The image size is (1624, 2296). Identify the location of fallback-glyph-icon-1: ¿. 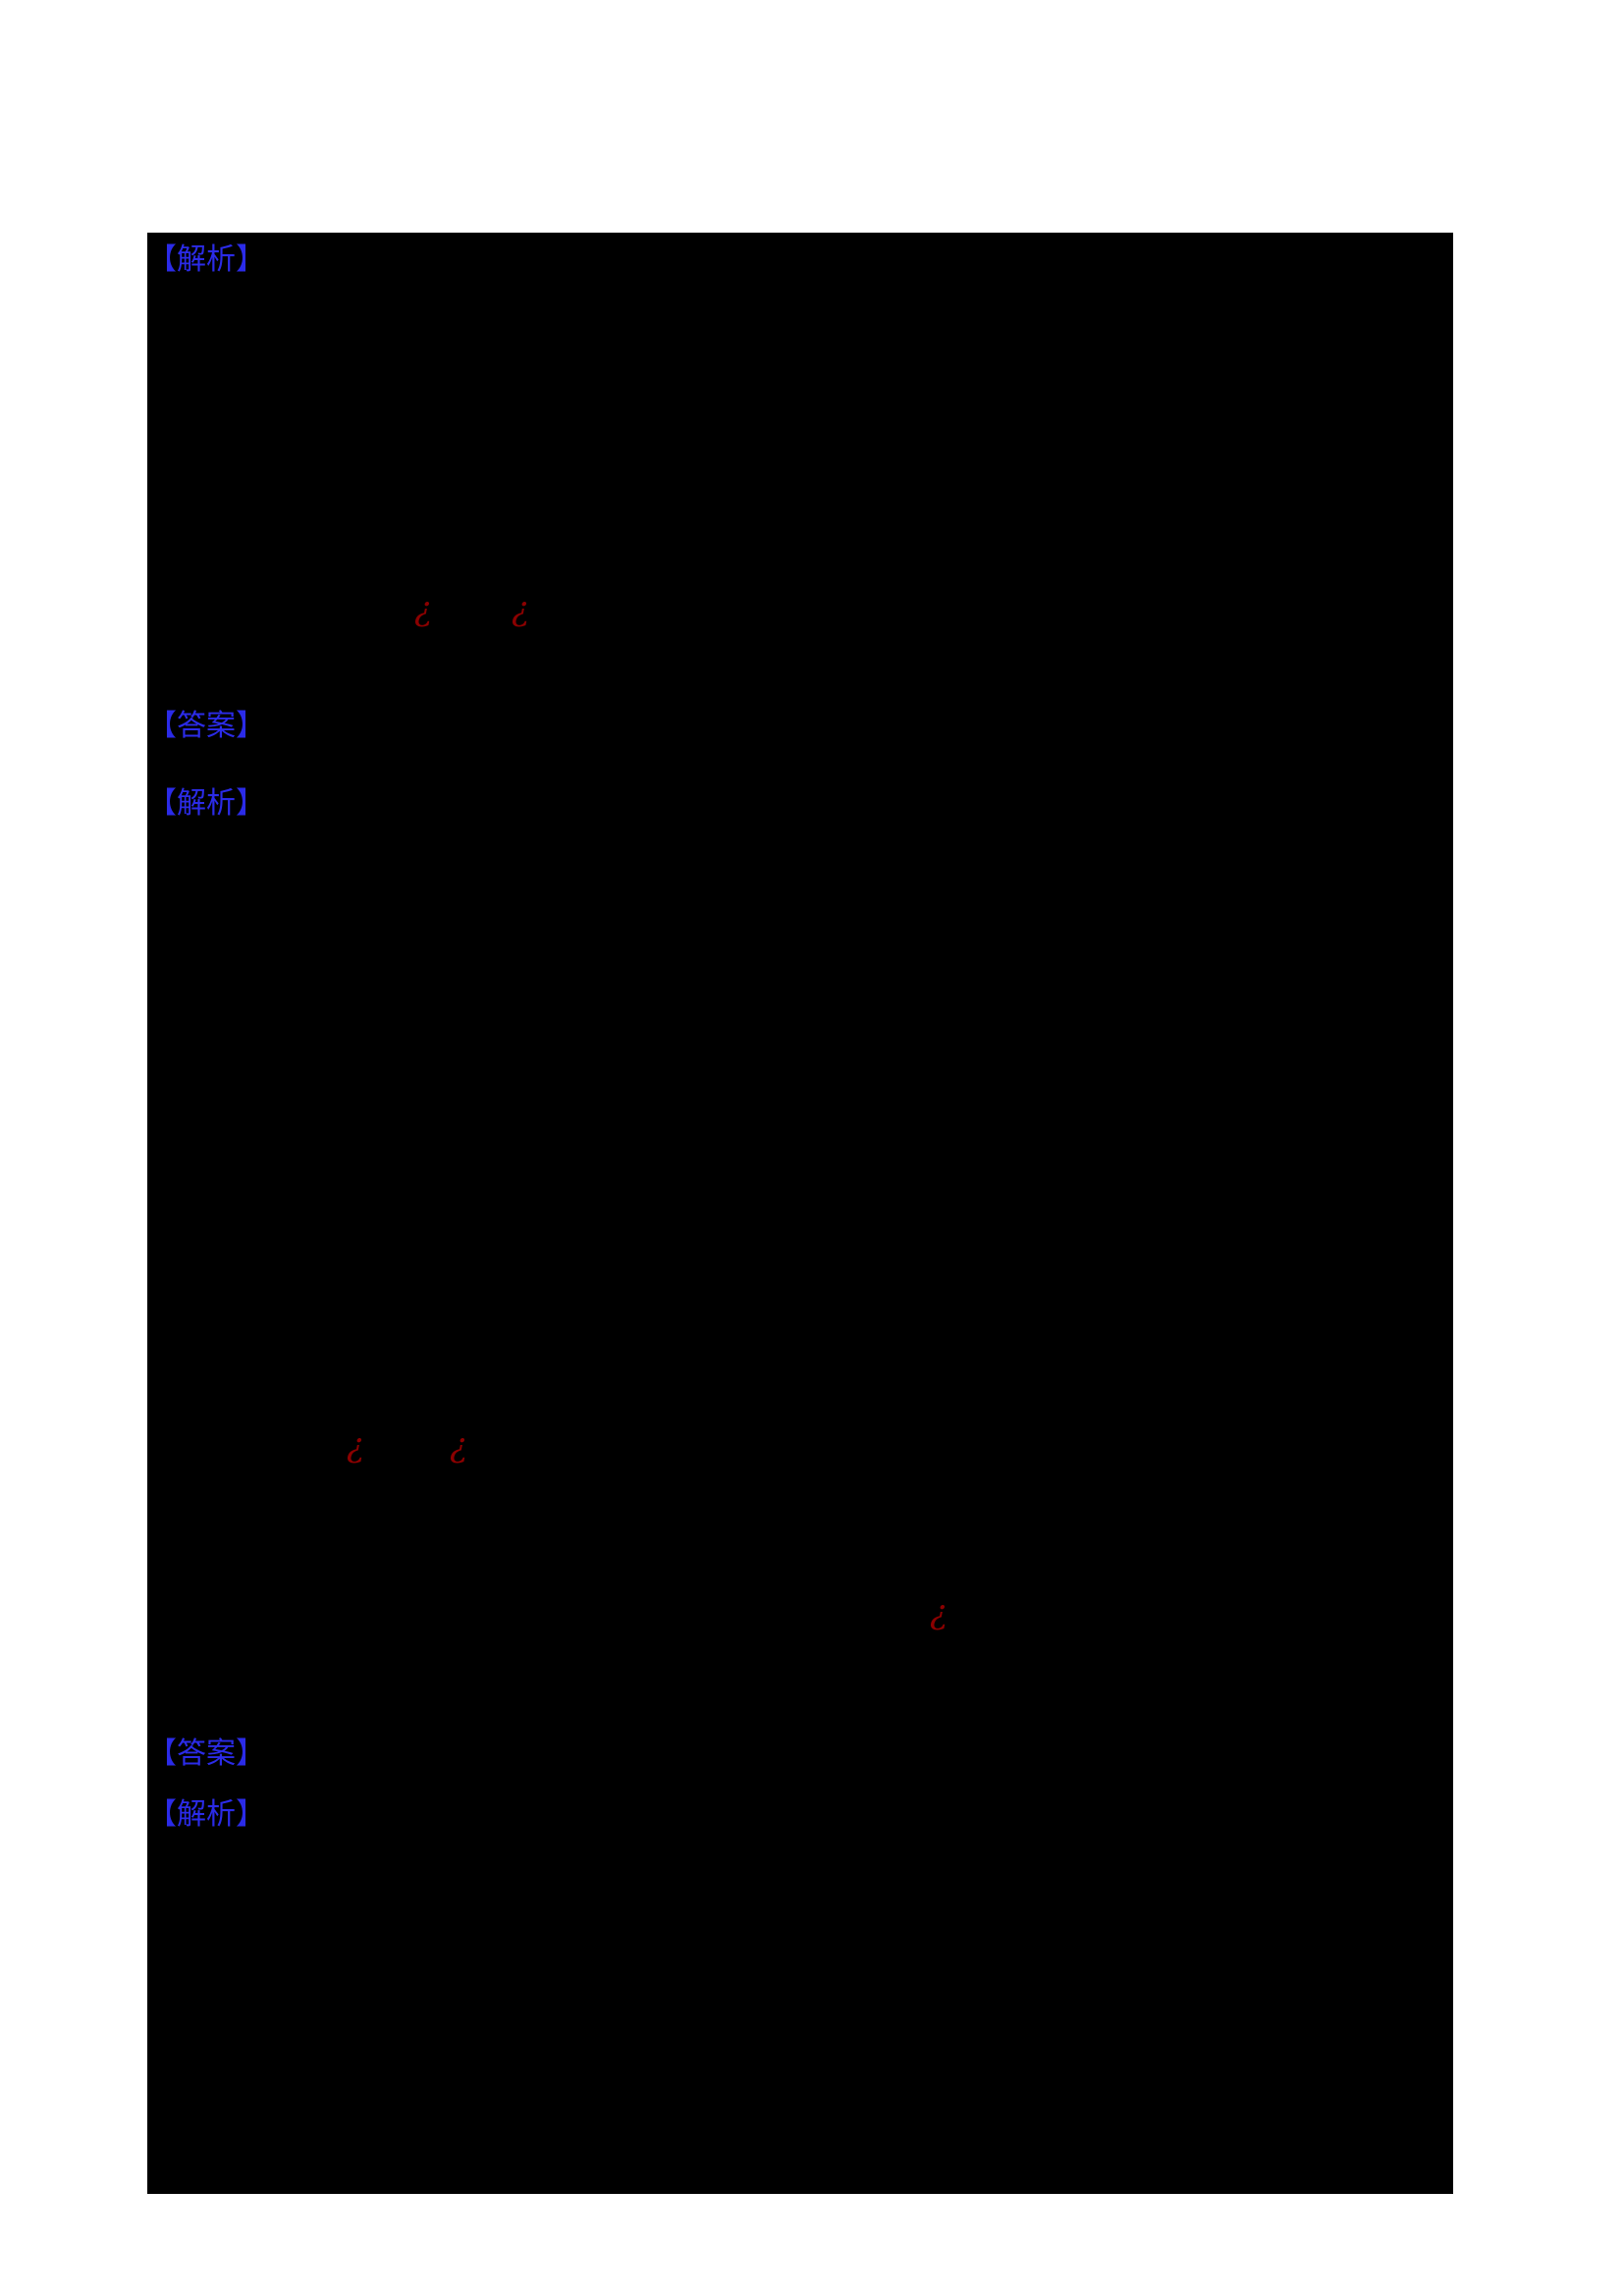
(423, 609).